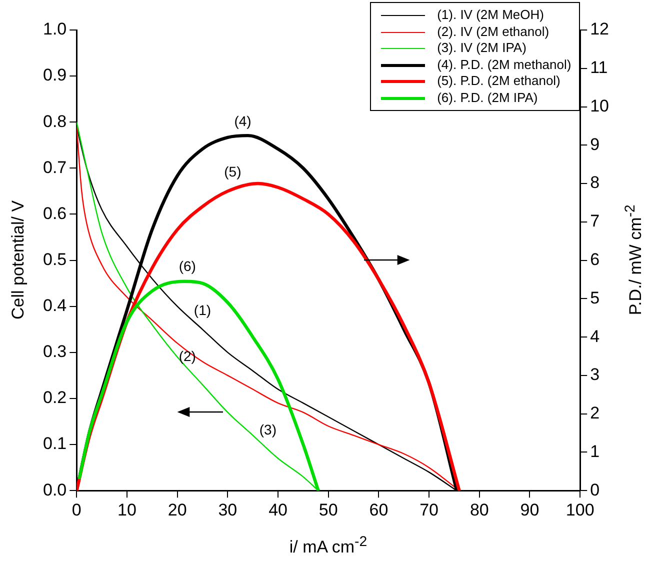 The image size is (652, 564). Describe the element at coordinates (77, 510) in the screenshot. I see `x-tick-label: 0` at that location.